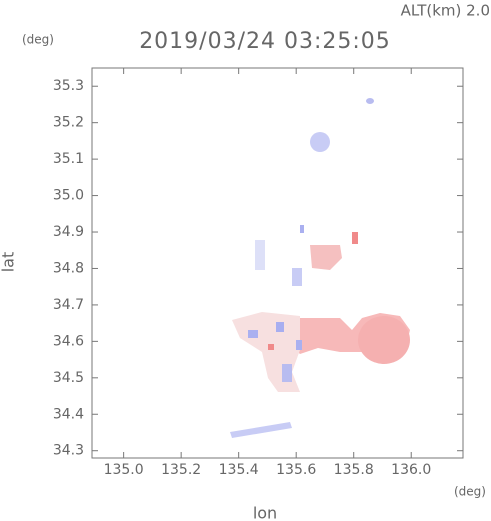 The height and width of the screenshot is (521, 491). What do you see at coordinates (68, 341) in the screenshot?
I see `y-tick-label: 34.6` at bounding box center [68, 341].